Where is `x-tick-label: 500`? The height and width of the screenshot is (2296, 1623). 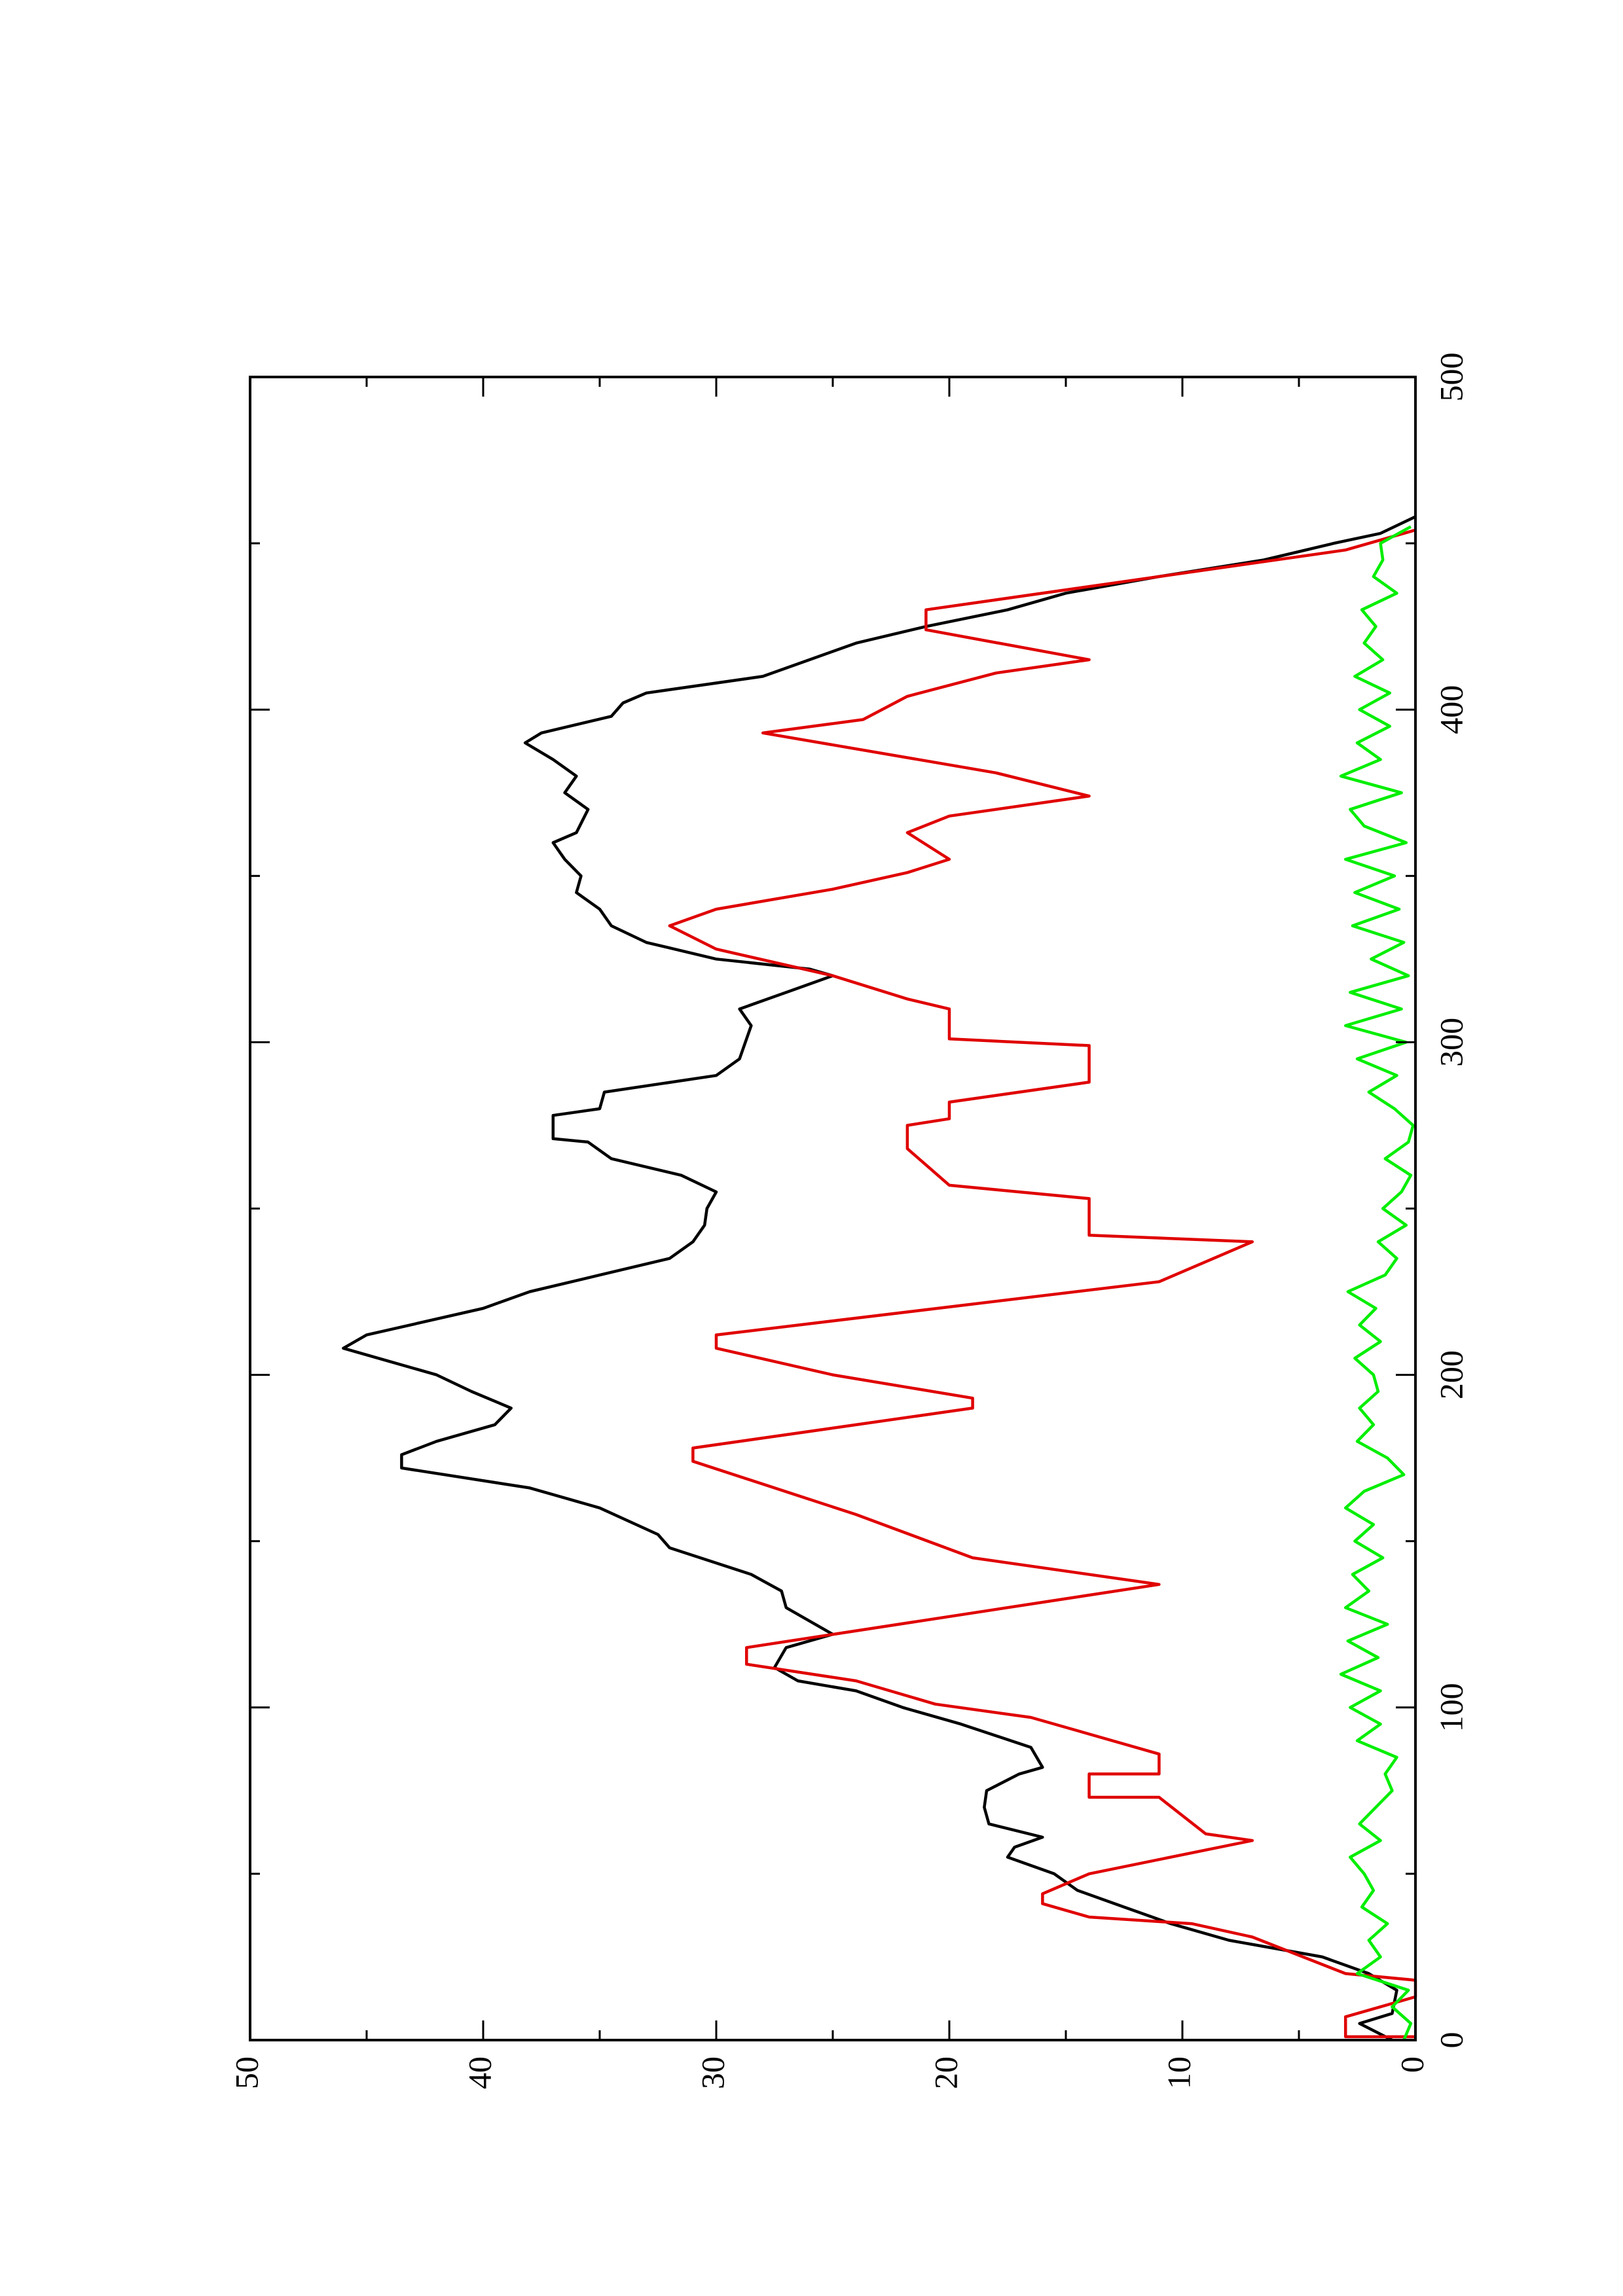
x-tick-label: 500 is located at coordinates (1450, 377).